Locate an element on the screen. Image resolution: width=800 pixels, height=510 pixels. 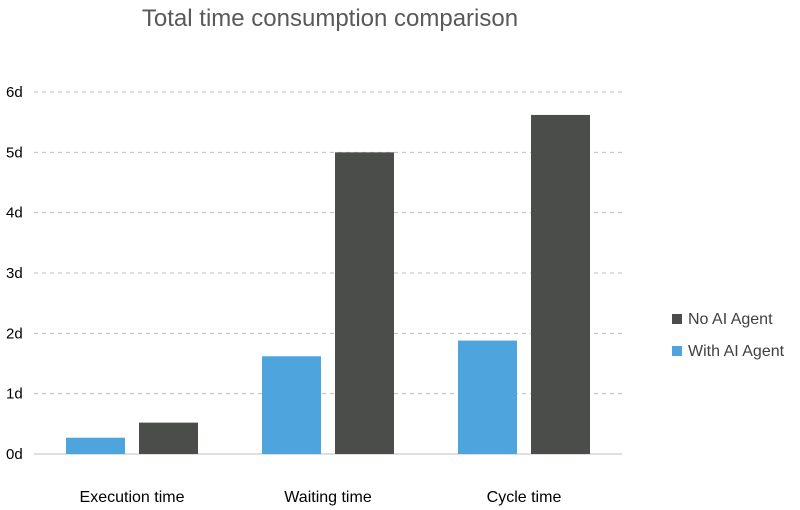
chart-title: Total time consumption comparison is located at coordinates (330, 18).